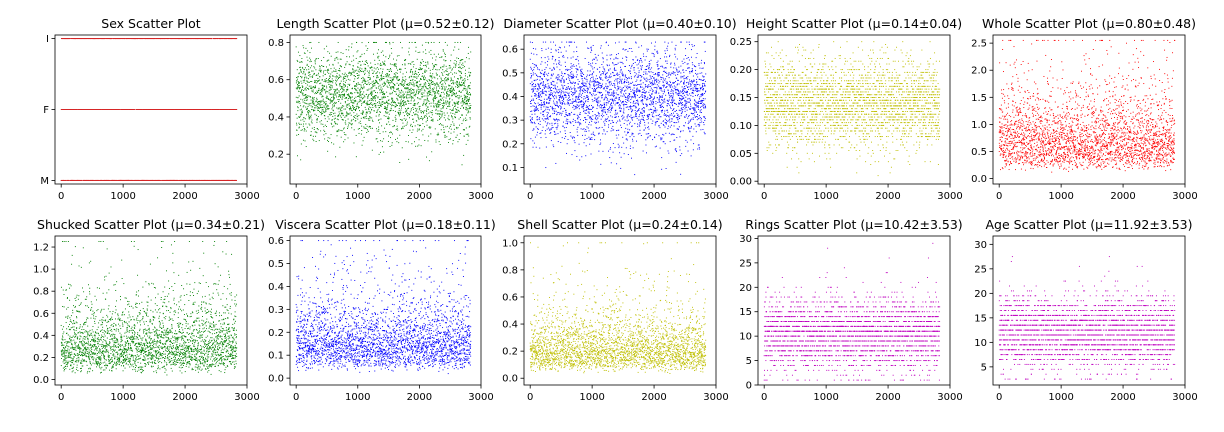 Image resolution: width=1224 pixels, height=432 pixels. What do you see at coordinates (61, 196) in the screenshot?
I see `x-tick-label: 0` at bounding box center [61, 196].